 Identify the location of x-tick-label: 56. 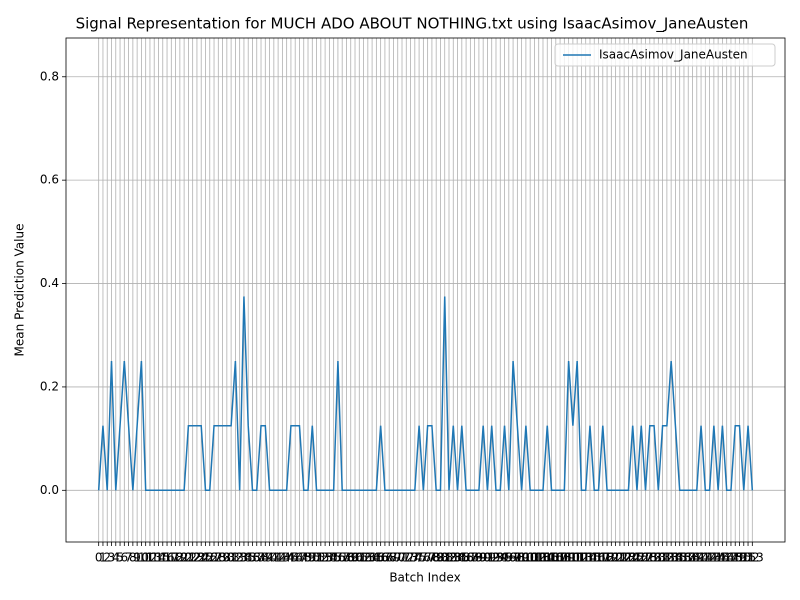
(337, 558).